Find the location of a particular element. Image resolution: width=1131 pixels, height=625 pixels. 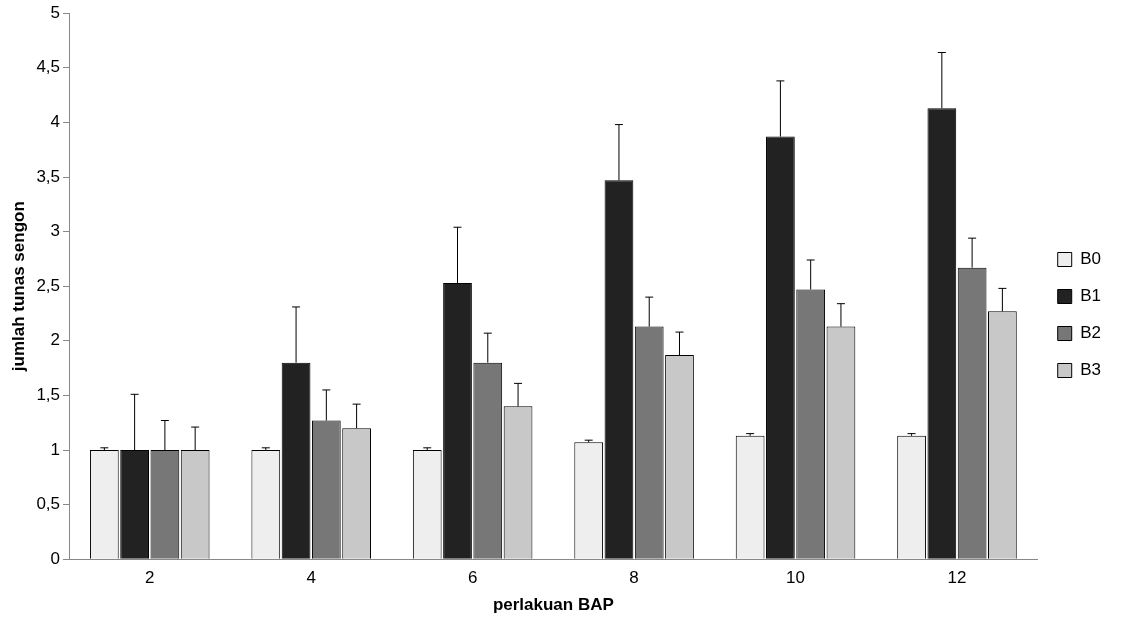

x-tick-label: 8 is located at coordinates (634, 578).